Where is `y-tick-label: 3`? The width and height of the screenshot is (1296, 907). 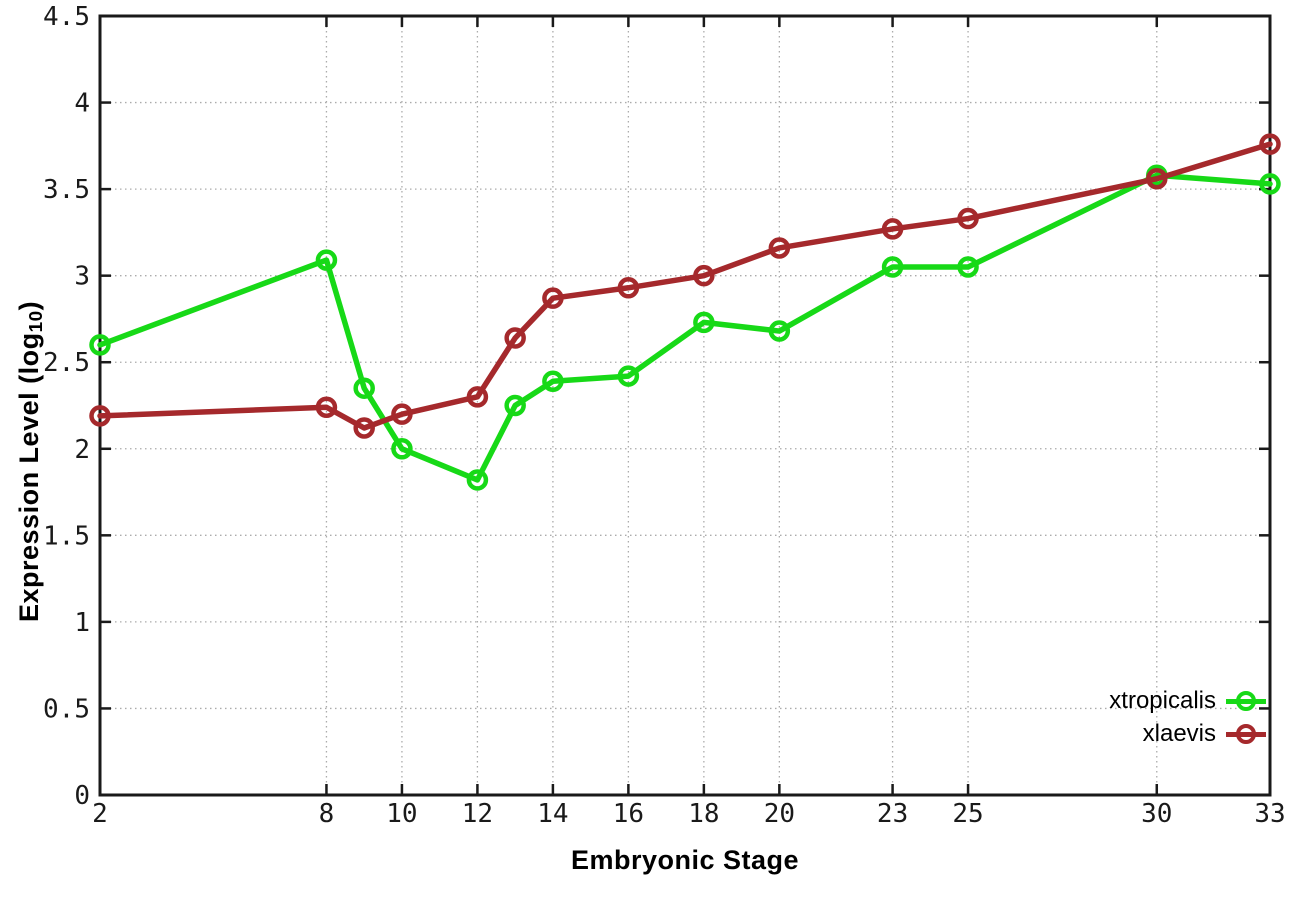
y-tick-label: 3 is located at coordinates (82, 277).